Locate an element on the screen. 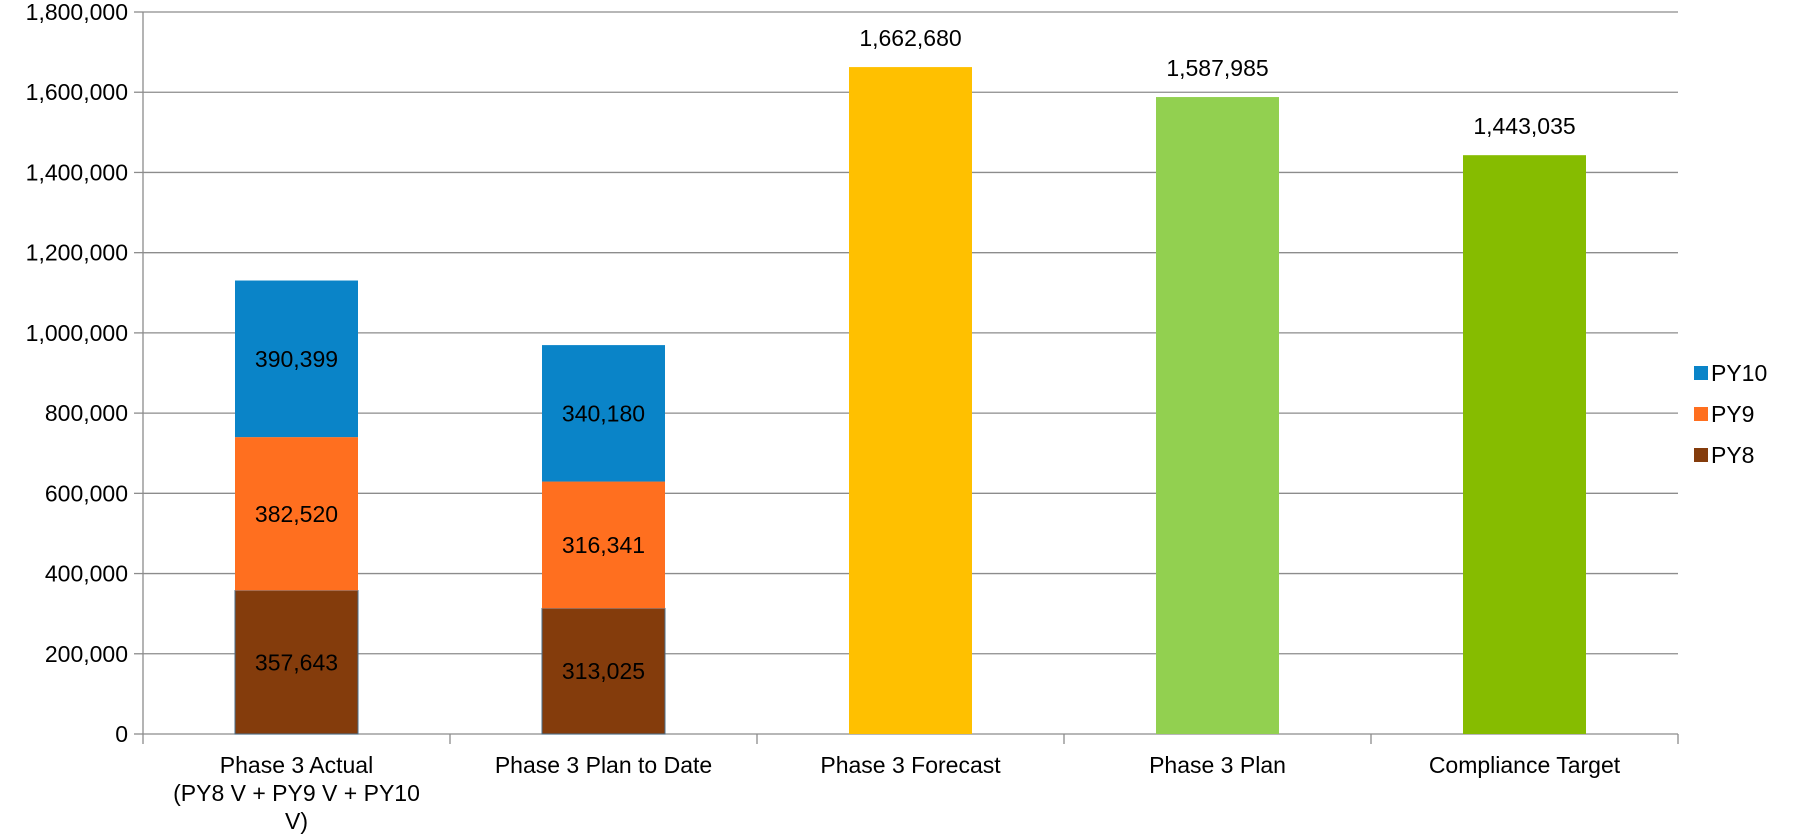 The image size is (1806, 836). data-label: 340,180 is located at coordinates (603, 413).